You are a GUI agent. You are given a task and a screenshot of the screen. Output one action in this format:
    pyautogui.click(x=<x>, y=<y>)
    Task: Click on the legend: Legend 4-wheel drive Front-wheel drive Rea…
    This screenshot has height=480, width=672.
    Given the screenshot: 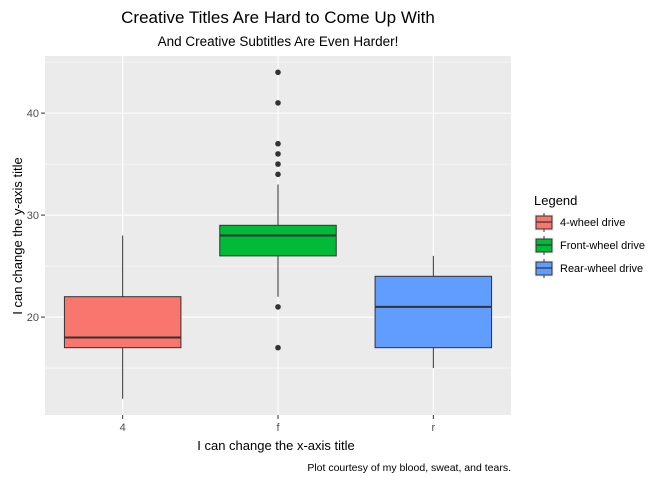 What is the action you would take?
    pyautogui.click(x=589, y=235)
    